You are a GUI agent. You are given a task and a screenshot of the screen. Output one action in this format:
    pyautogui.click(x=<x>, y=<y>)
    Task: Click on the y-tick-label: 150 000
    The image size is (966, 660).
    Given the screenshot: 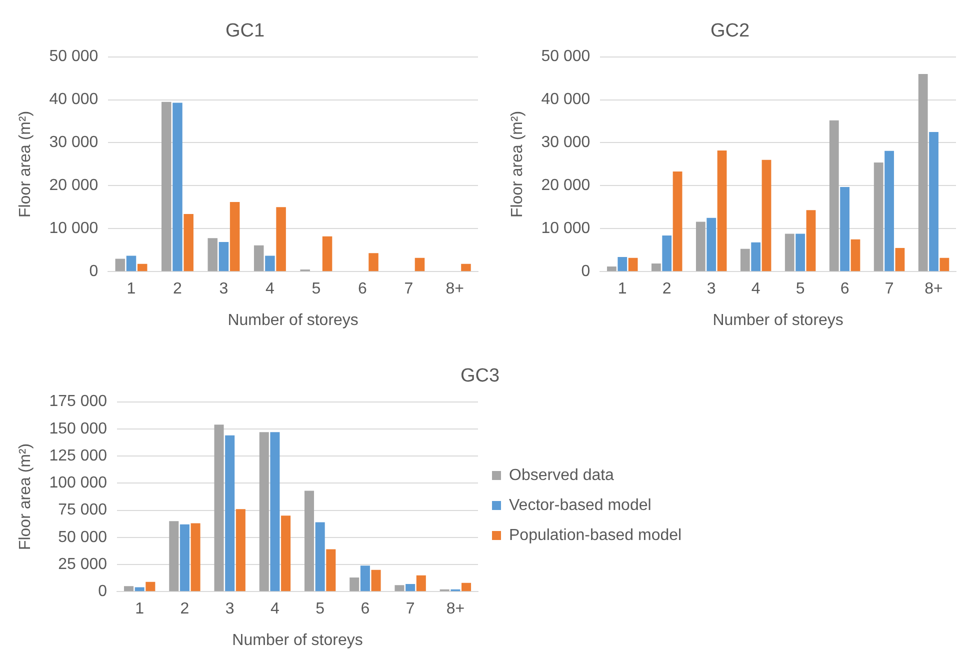 What is the action you would take?
    pyautogui.click(x=78, y=429)
    